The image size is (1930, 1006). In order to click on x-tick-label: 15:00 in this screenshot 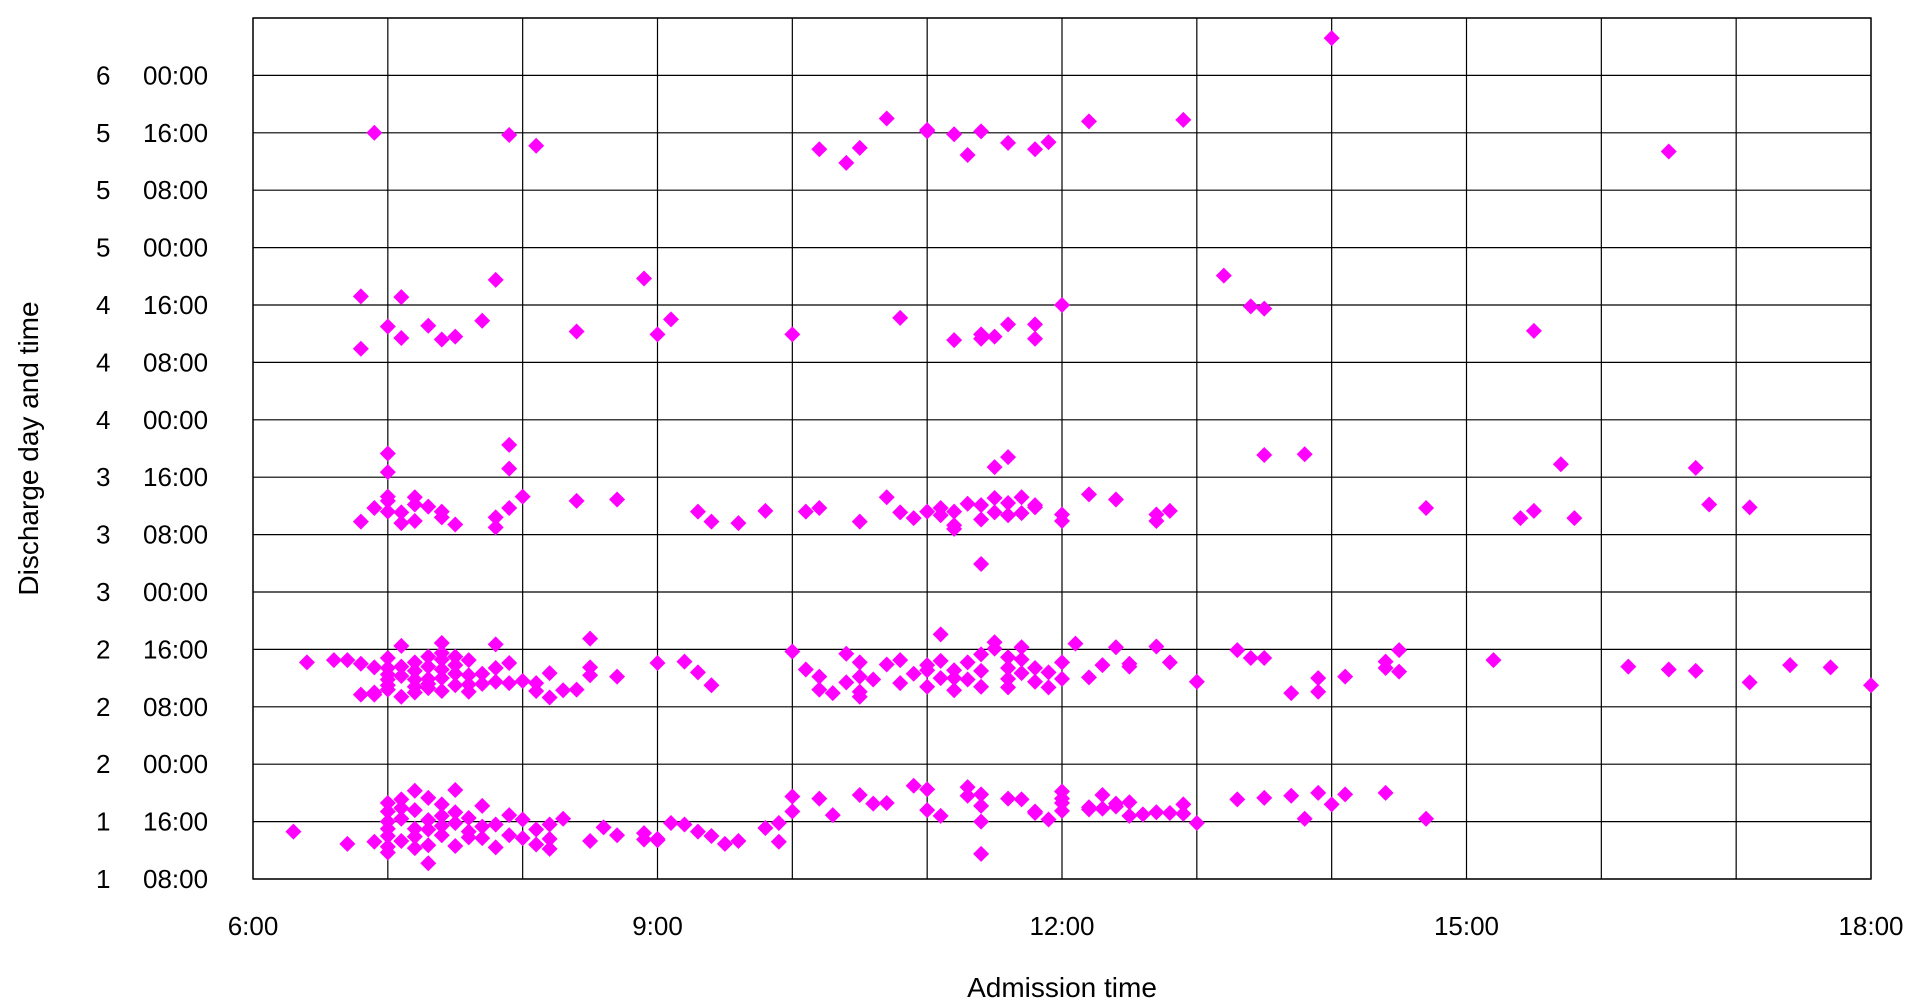, I will do `click(1466, 926)`.